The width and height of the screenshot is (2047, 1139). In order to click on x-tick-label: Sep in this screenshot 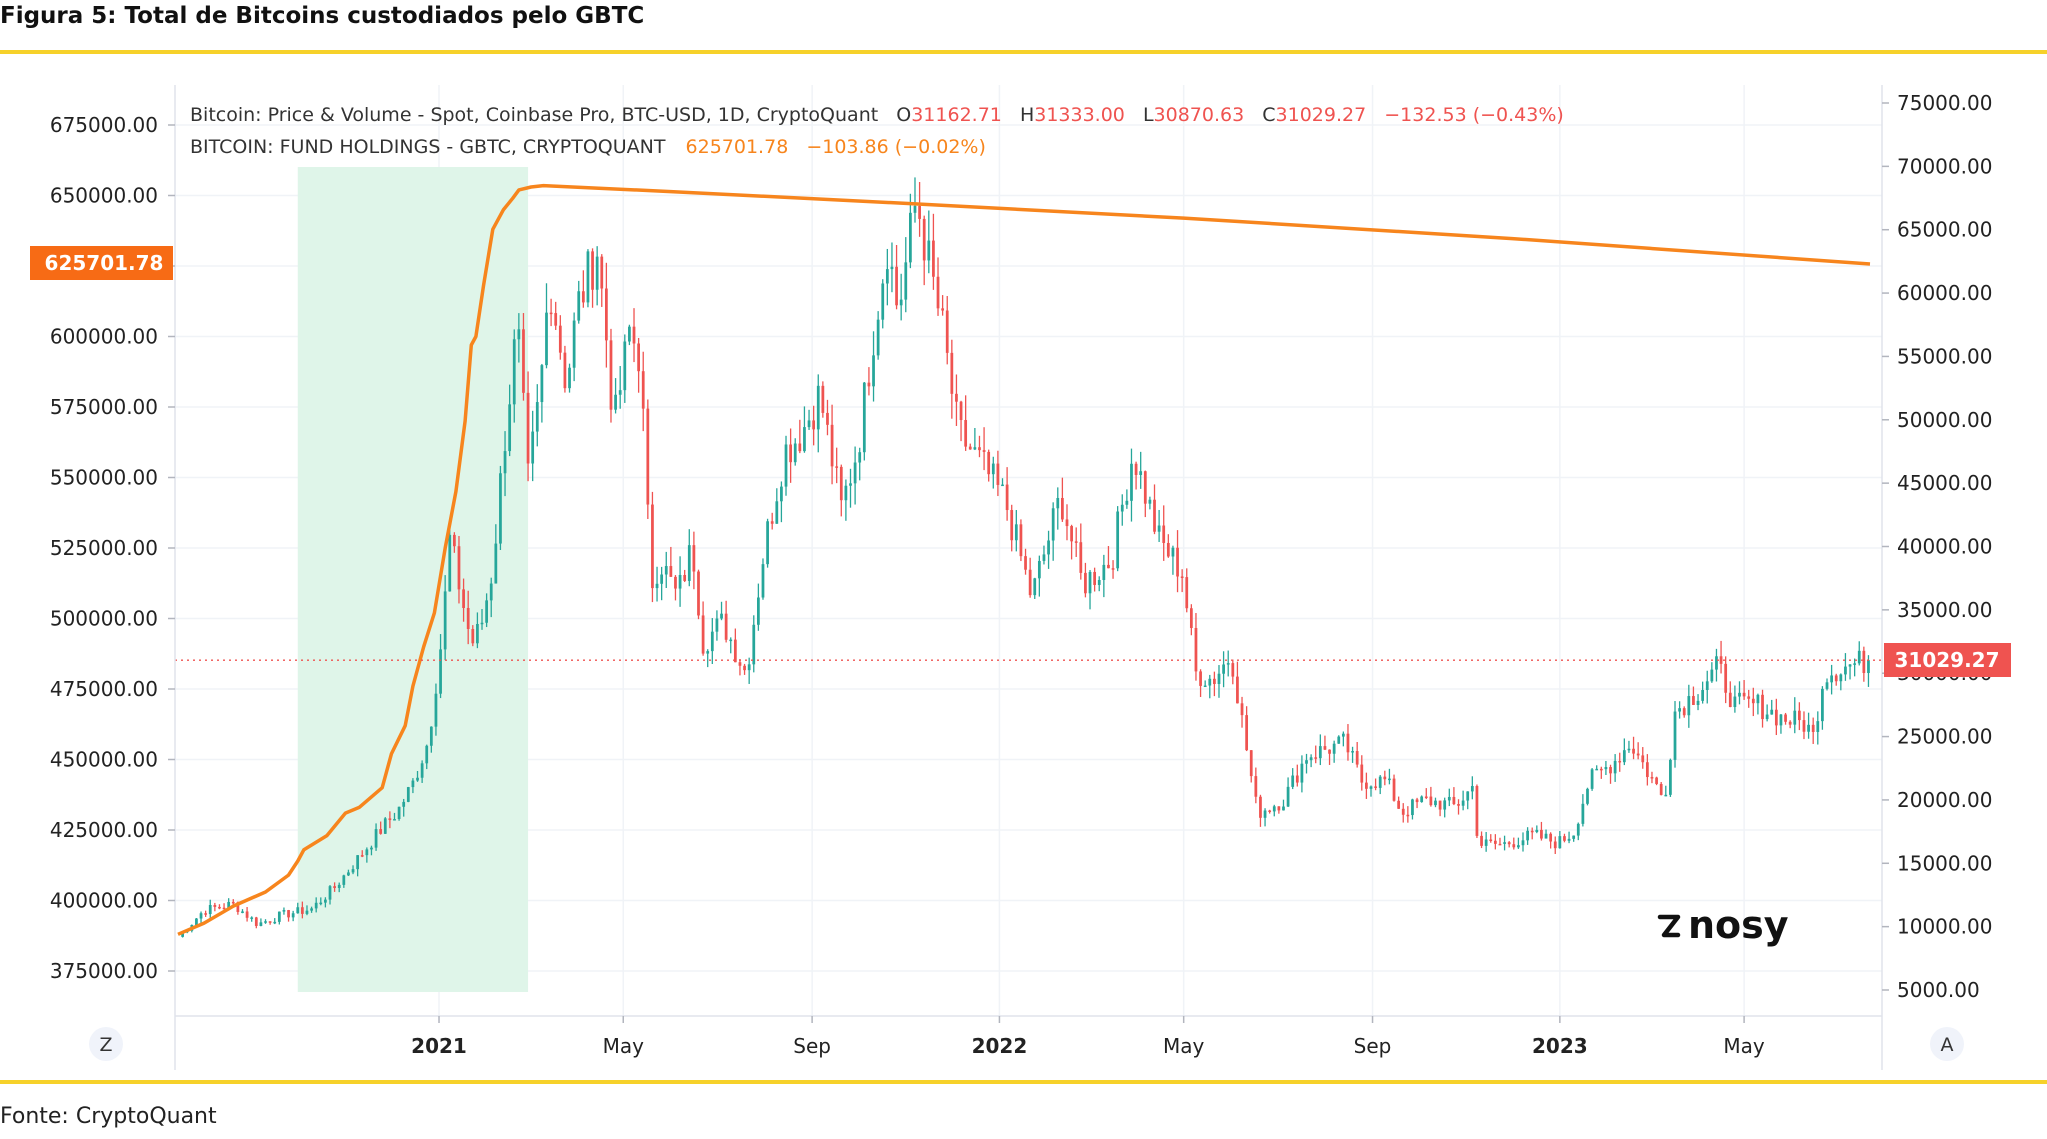, I will do `click(1373, 1046)`.